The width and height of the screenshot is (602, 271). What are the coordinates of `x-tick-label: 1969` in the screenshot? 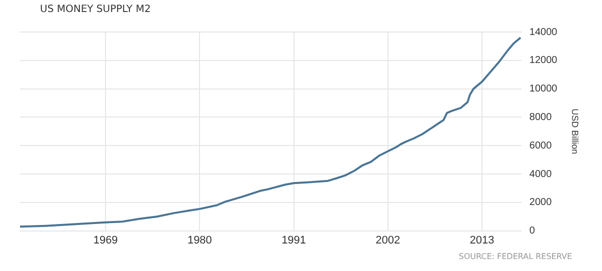 It's located at (105, 240).